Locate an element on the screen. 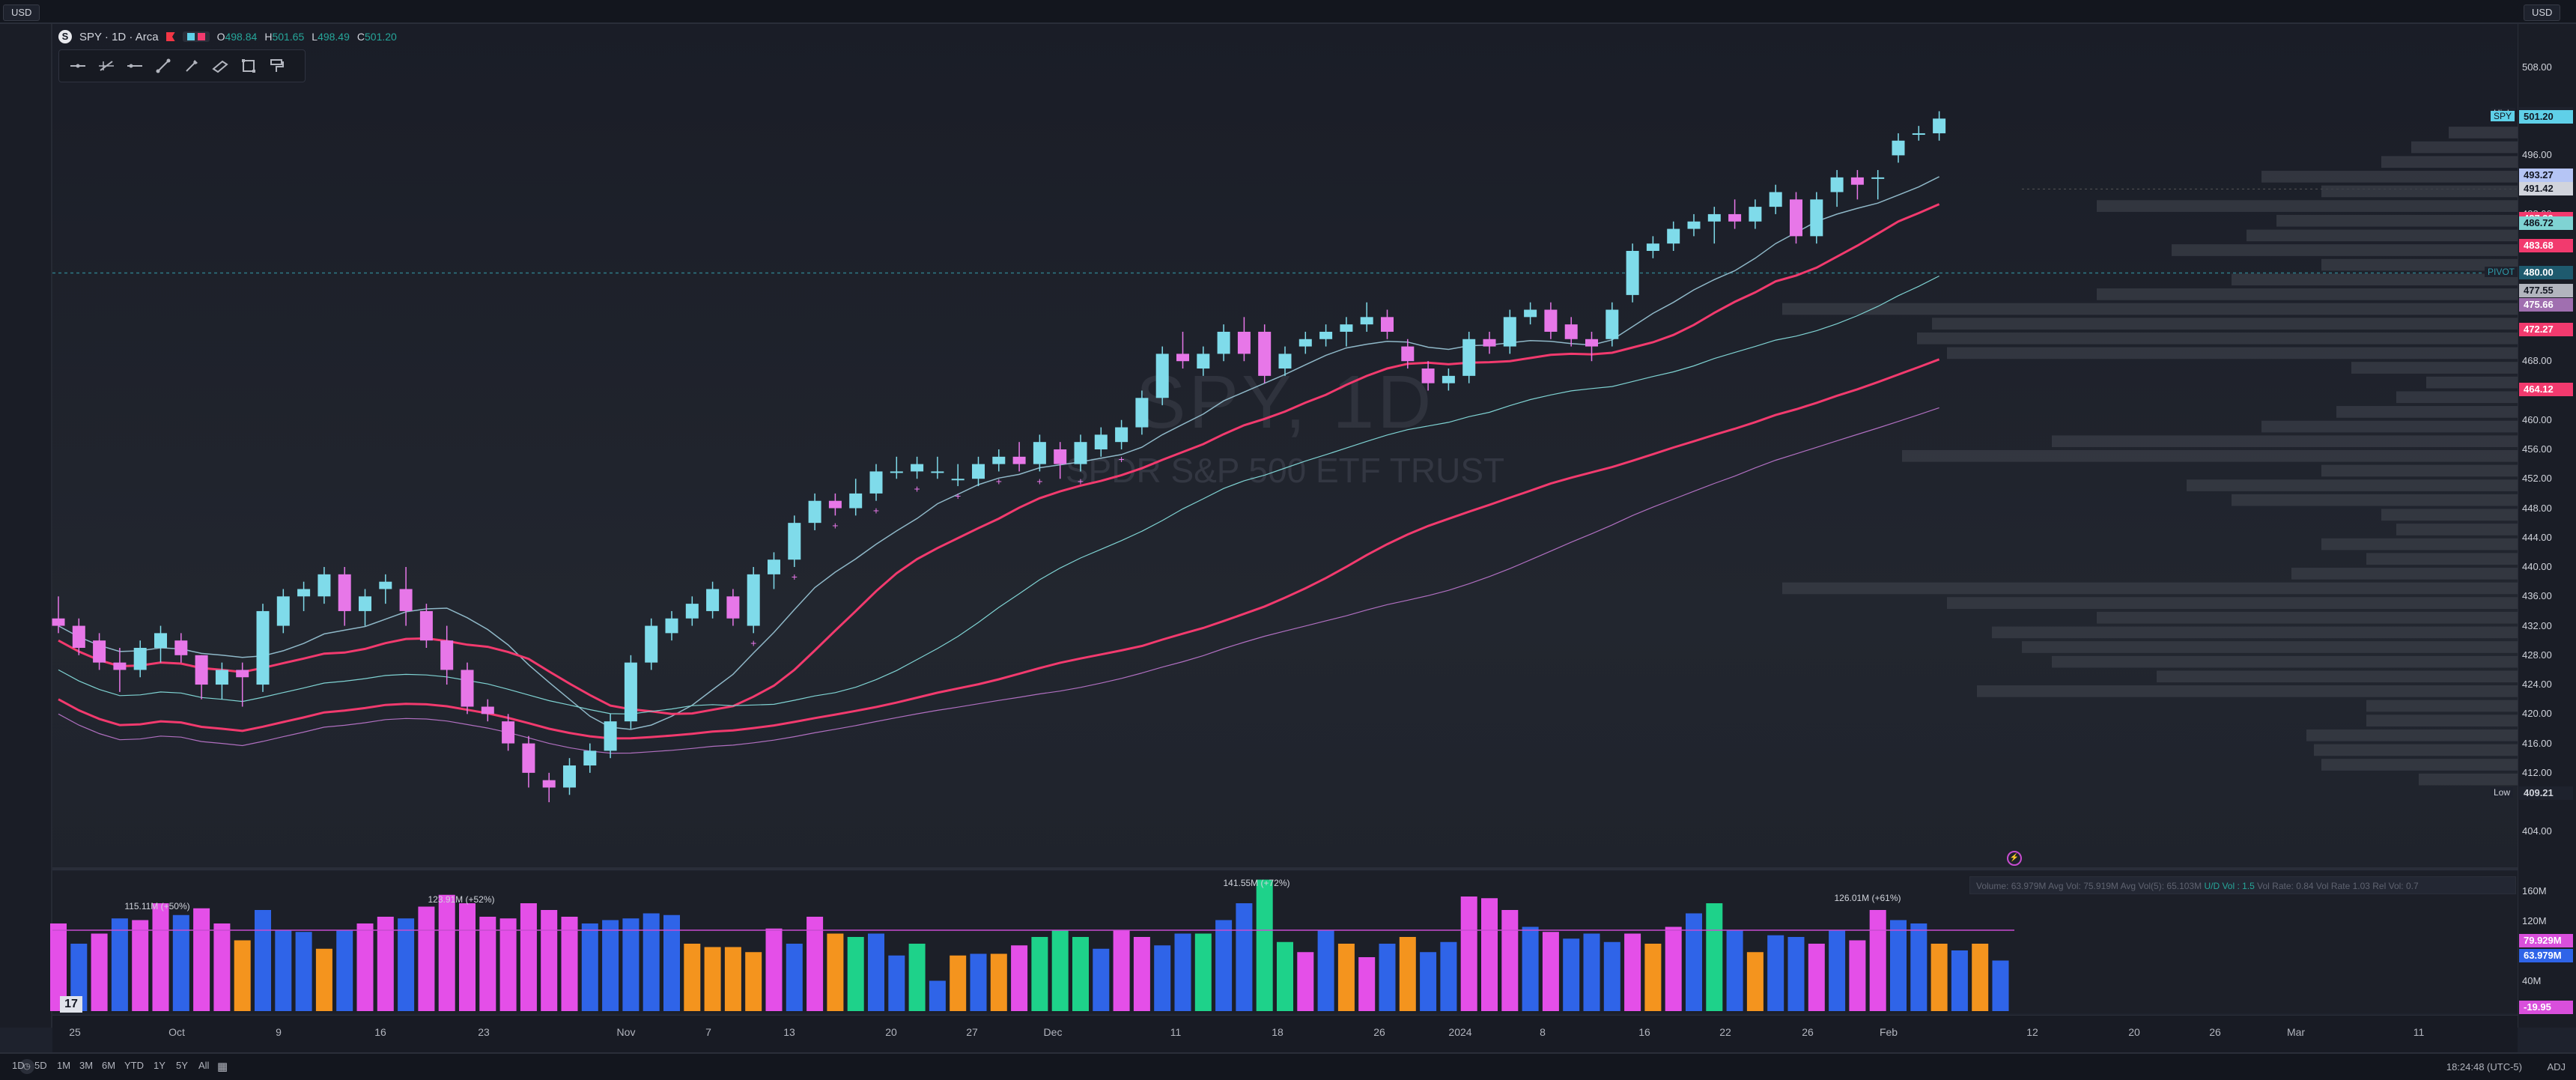  range-button-all: All is located at coordinates (204, 1065).